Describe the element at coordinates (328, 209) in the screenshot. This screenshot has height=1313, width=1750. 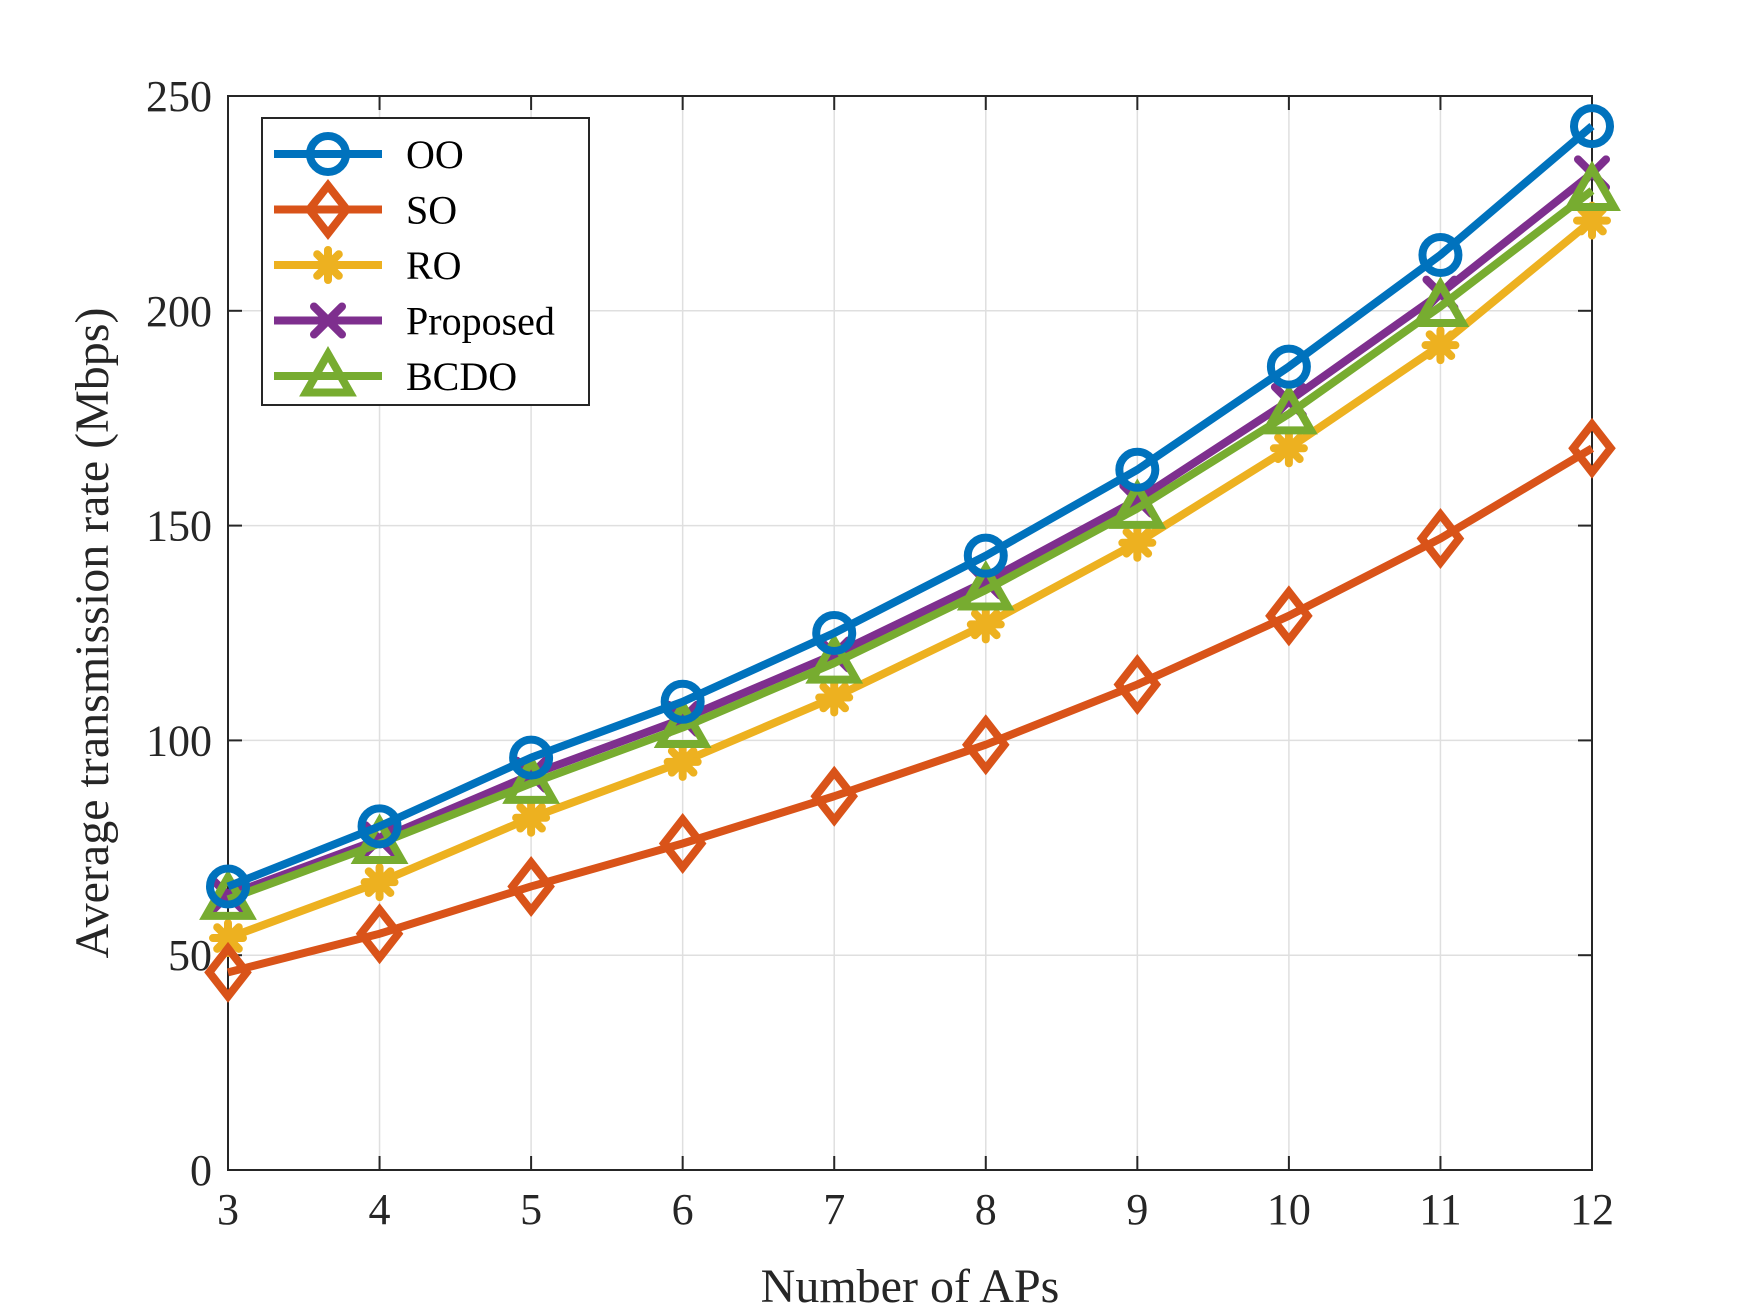
I see `legend-marker-so` at that location.